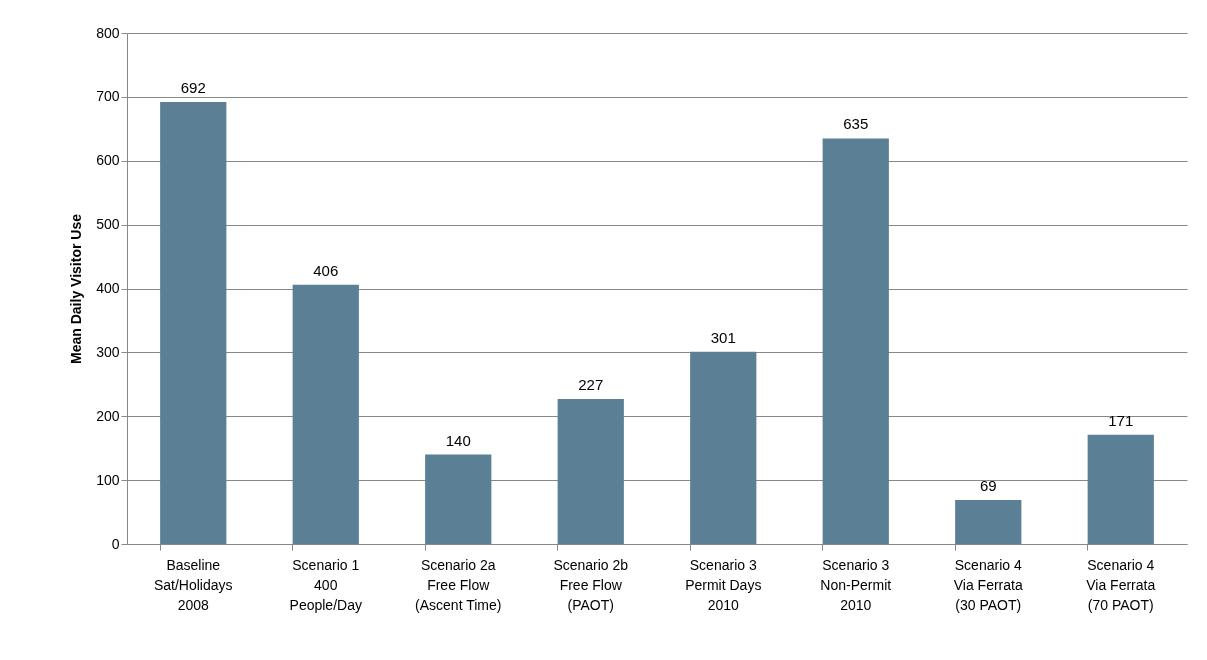  What do you see at coordinates (115, 543) in the screenshot?
I see `y-tick-label: 0` at bounding box center [115, 543].